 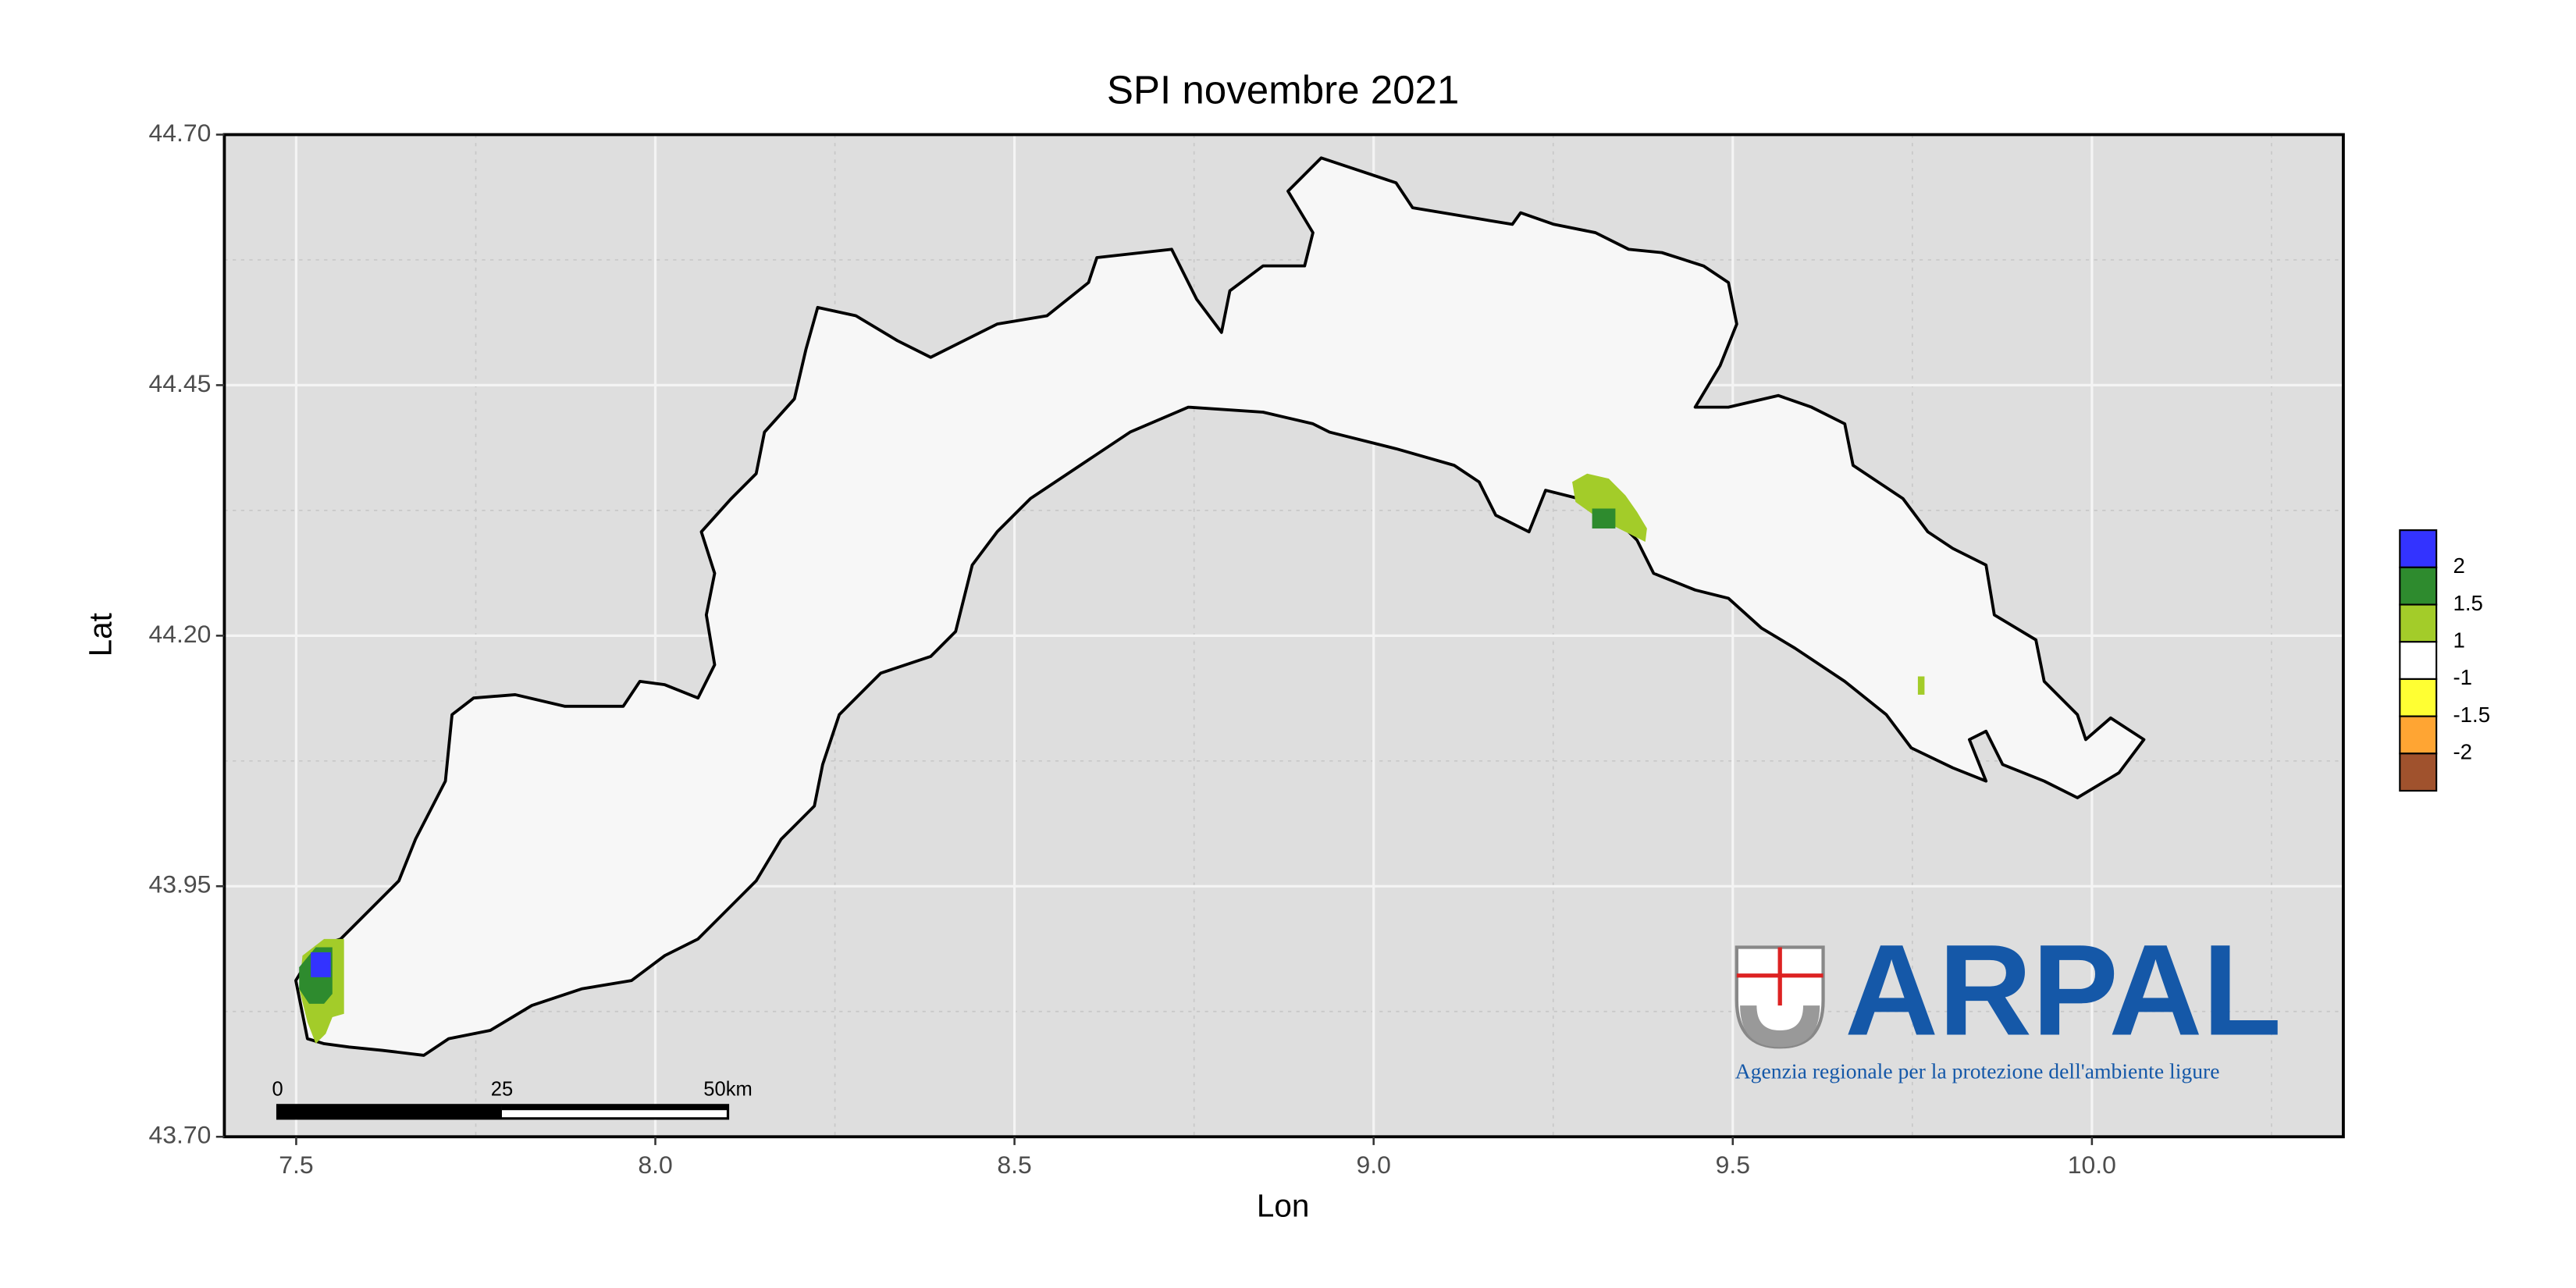 What do you see at coordinates (2462, 752) in the screenshot?
I see `legend-label: -2` at bounding box center [2462, 752].